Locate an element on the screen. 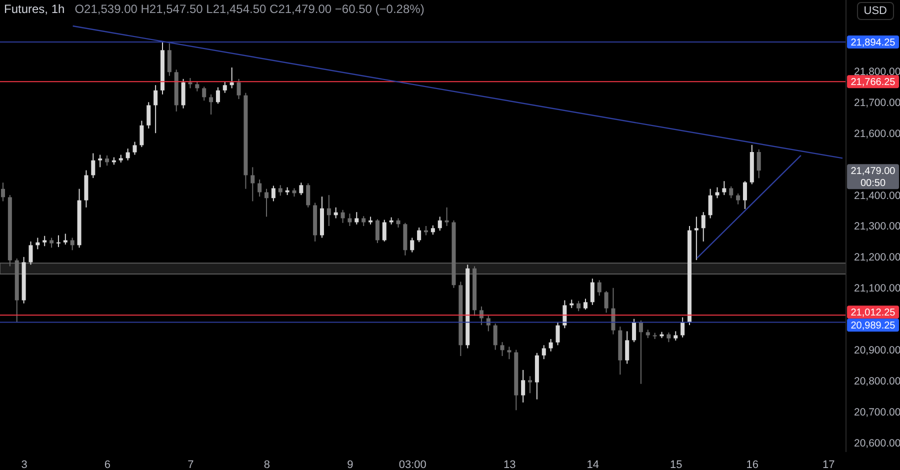 This screenshot has width=900, height=470. y-tick-label: 21,800.00 is located at coordinates (877, 72).